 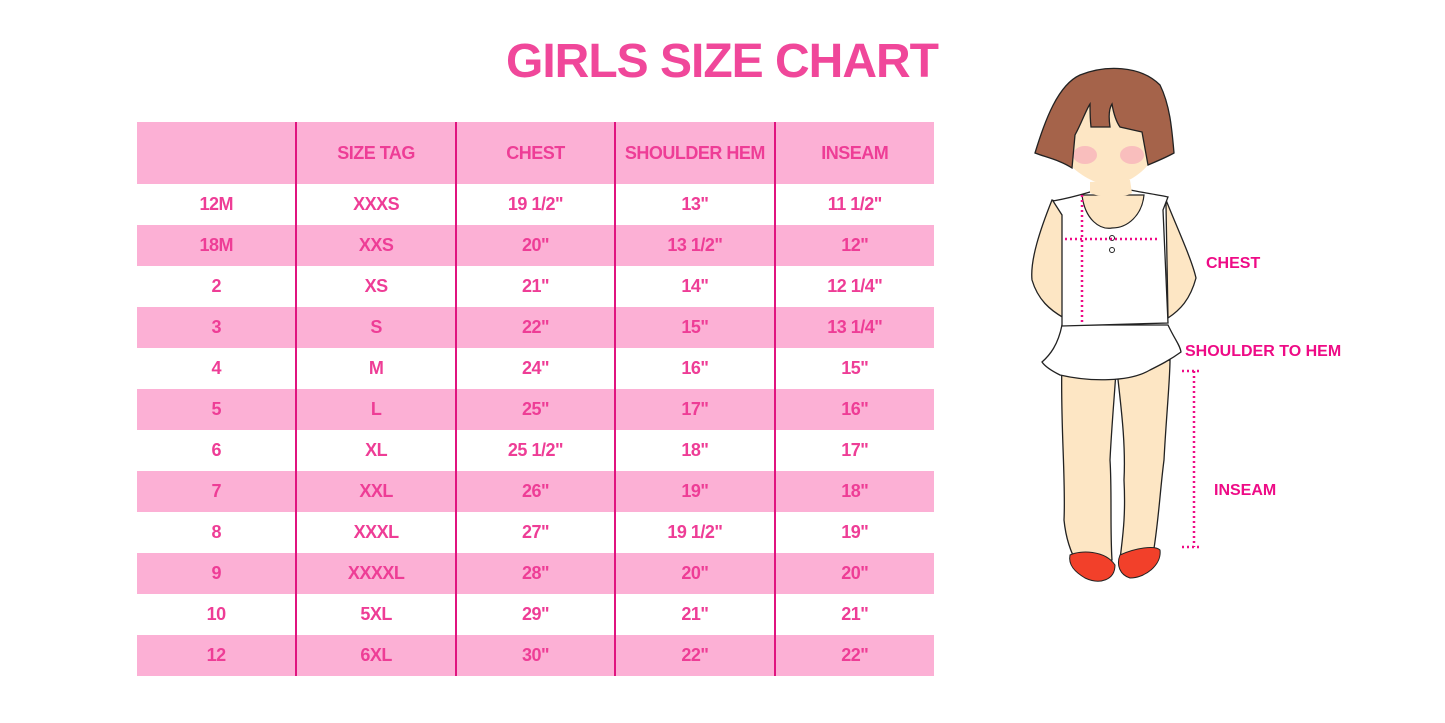 I want to click on table-cell: 5, so click(x=216, y=409).